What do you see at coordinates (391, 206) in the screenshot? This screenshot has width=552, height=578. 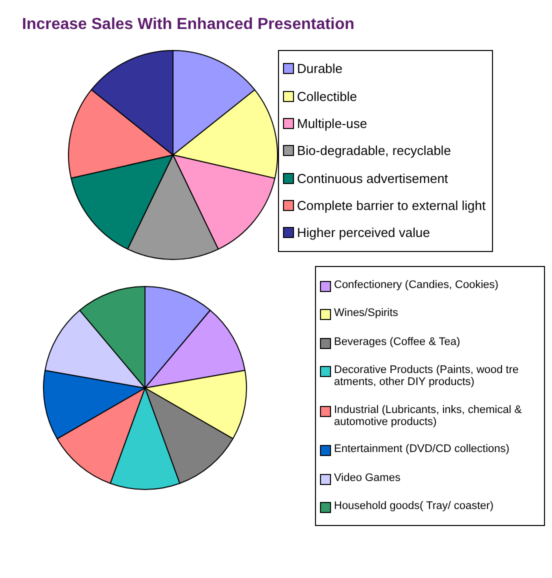 I see `legend-label: Complete barrier to external light` at bounding box center [391, 206].